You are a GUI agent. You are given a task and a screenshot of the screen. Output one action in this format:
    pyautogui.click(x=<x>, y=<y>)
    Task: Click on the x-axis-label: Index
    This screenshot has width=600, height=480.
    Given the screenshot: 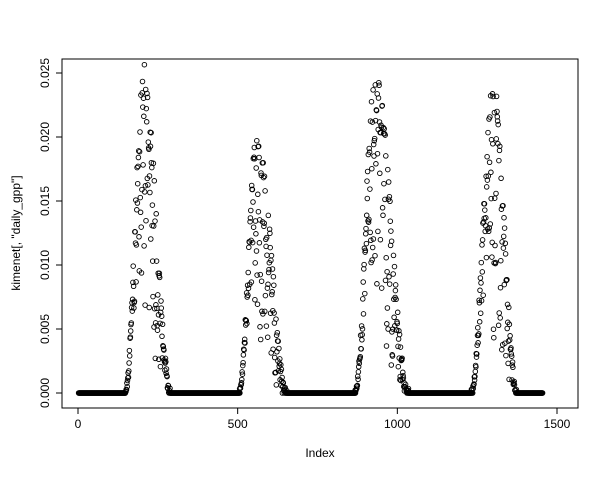 What is the action you would take?
    pyautogui.click(x=319, y=453)
    